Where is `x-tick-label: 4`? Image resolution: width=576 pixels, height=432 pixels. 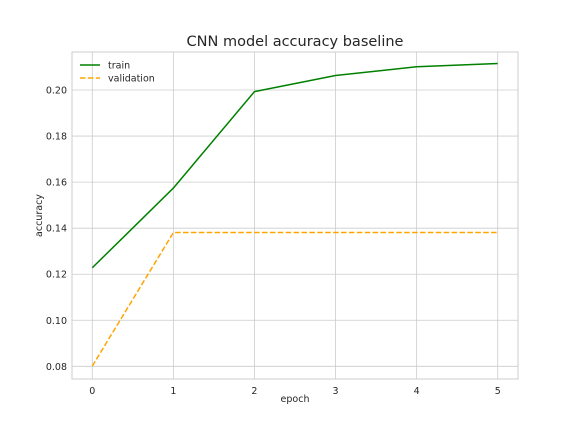
x-tick-label: 4 is located at coordinates (417, 391).